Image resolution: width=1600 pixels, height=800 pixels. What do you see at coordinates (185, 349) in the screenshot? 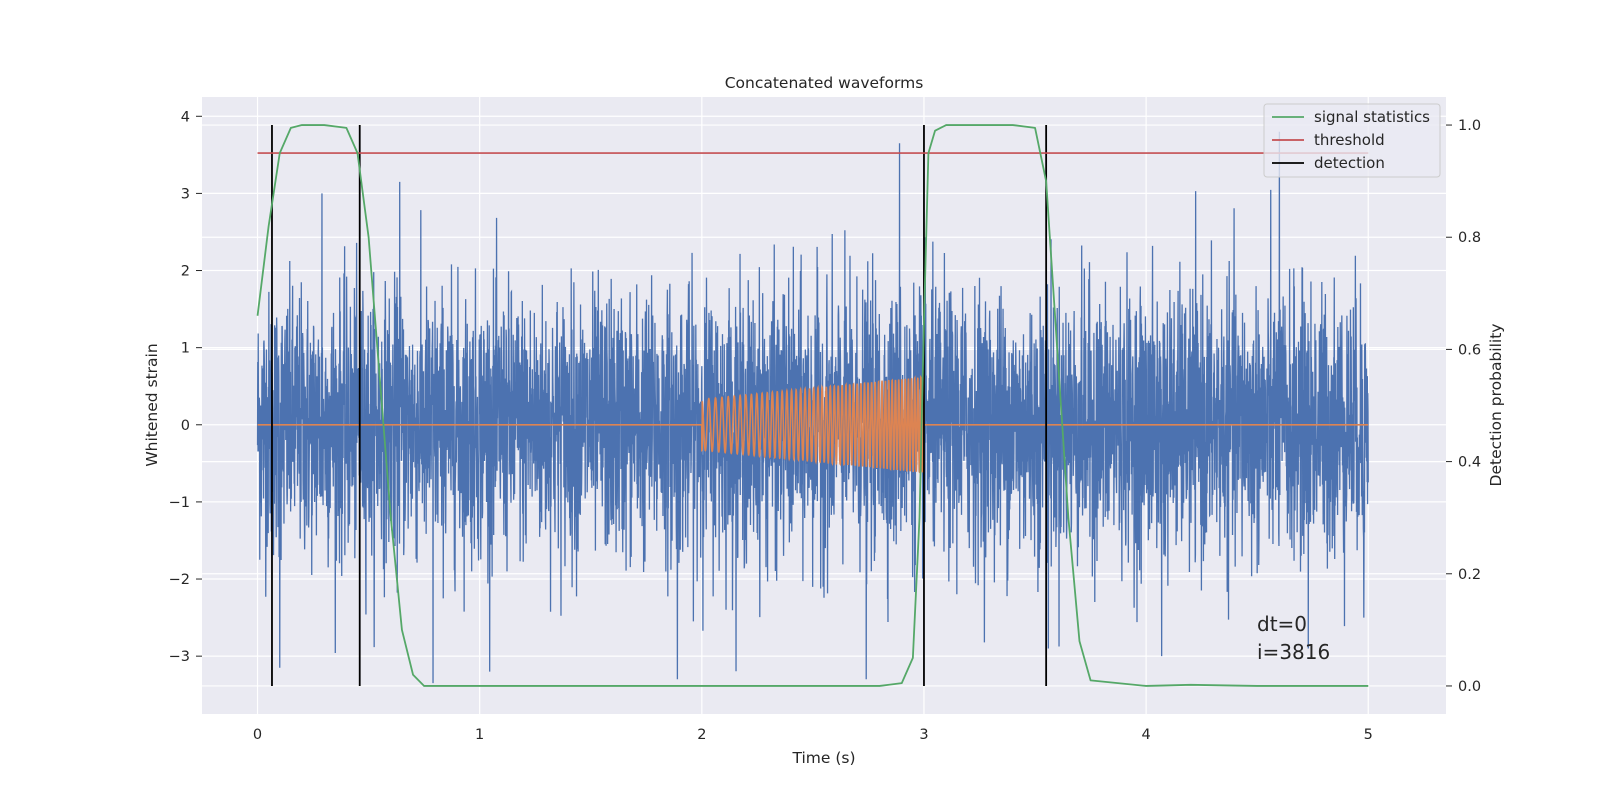
I see `y-tick-label: 1` at bounding box center [185, 349].